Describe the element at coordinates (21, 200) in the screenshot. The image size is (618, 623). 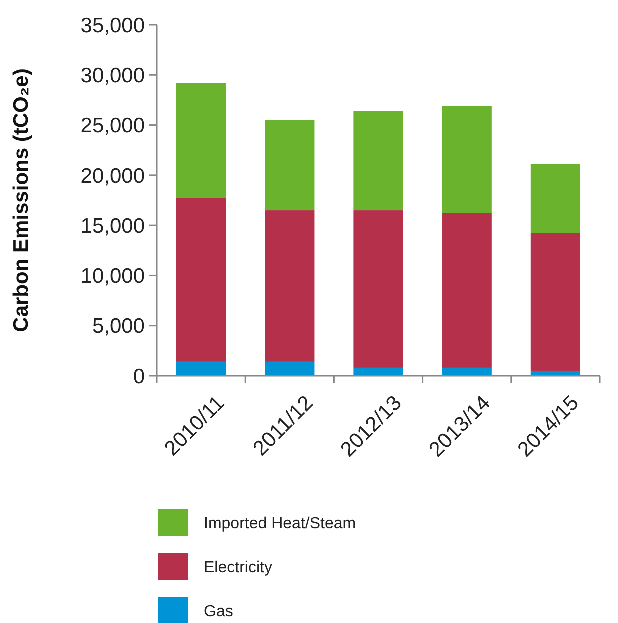
I see `y-axis-title: Carbon Emissions (tCO₂e)` at that location.